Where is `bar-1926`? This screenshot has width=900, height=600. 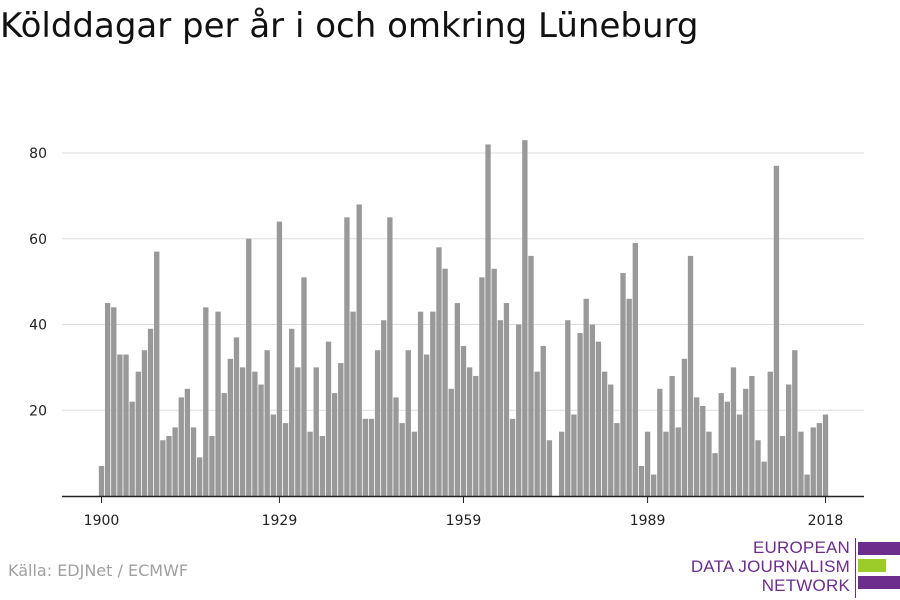 bar-1926 is located at coordinates (261, 440).